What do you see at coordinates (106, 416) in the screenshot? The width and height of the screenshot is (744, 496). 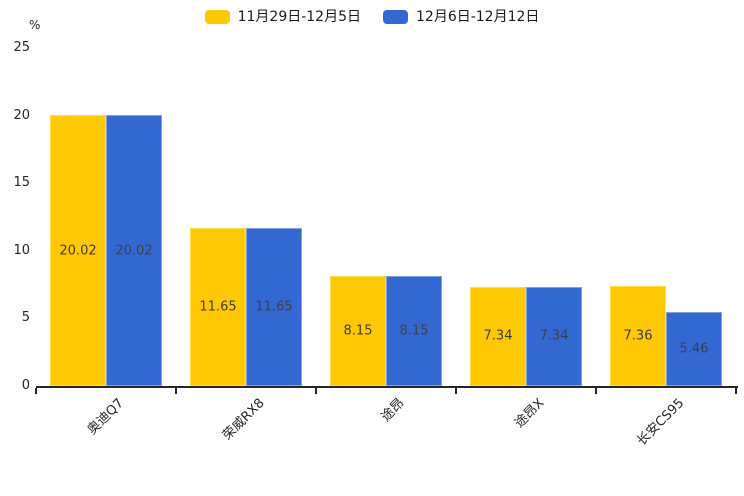 I see `x-category-label-奥迪Q7: 奥迪Q7` at bounding box center [106, 416].